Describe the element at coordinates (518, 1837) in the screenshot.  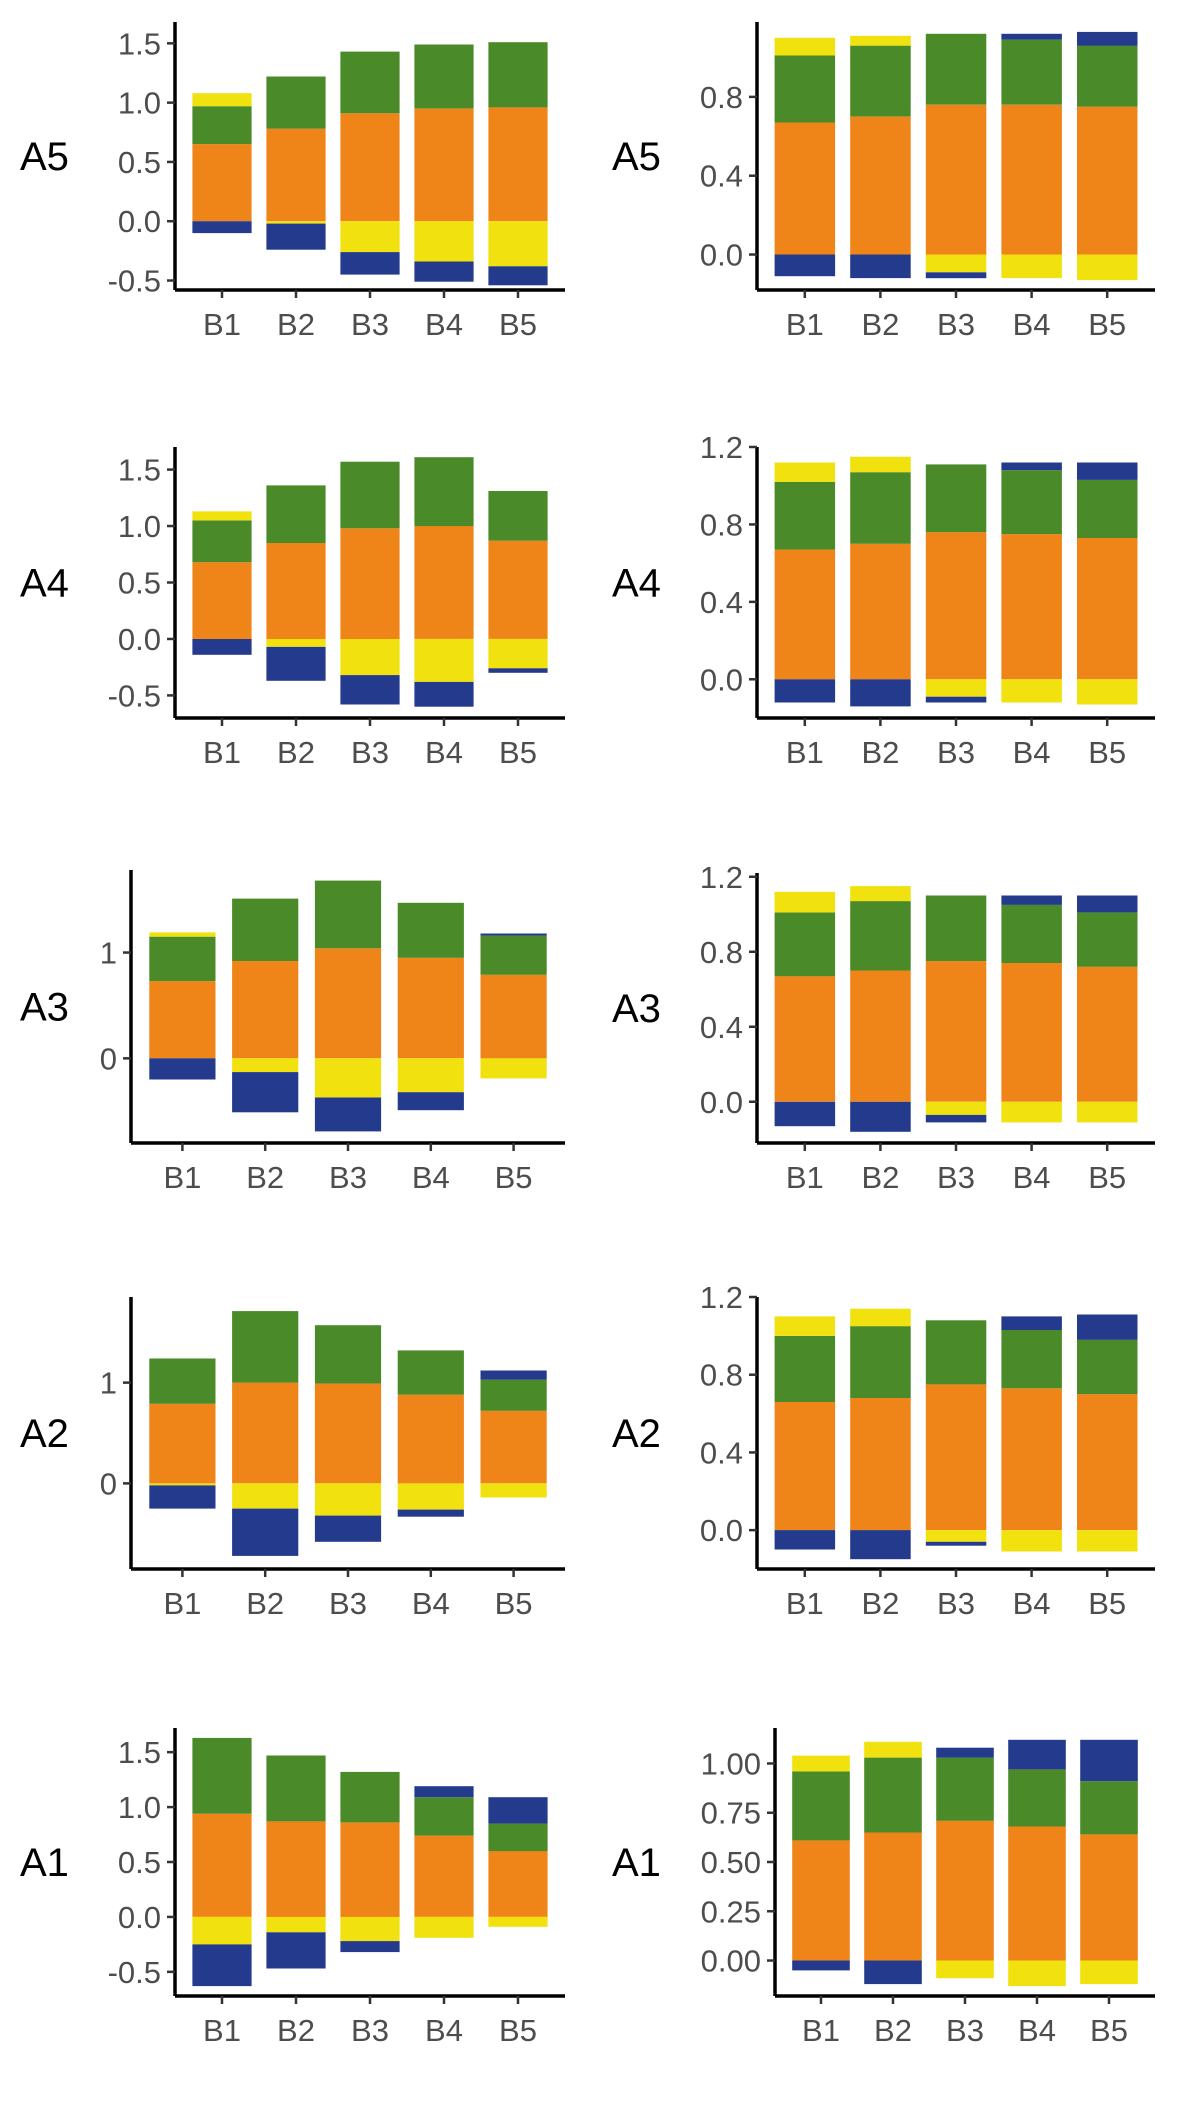
I see `bar-a1-left-b5-green` at that location.